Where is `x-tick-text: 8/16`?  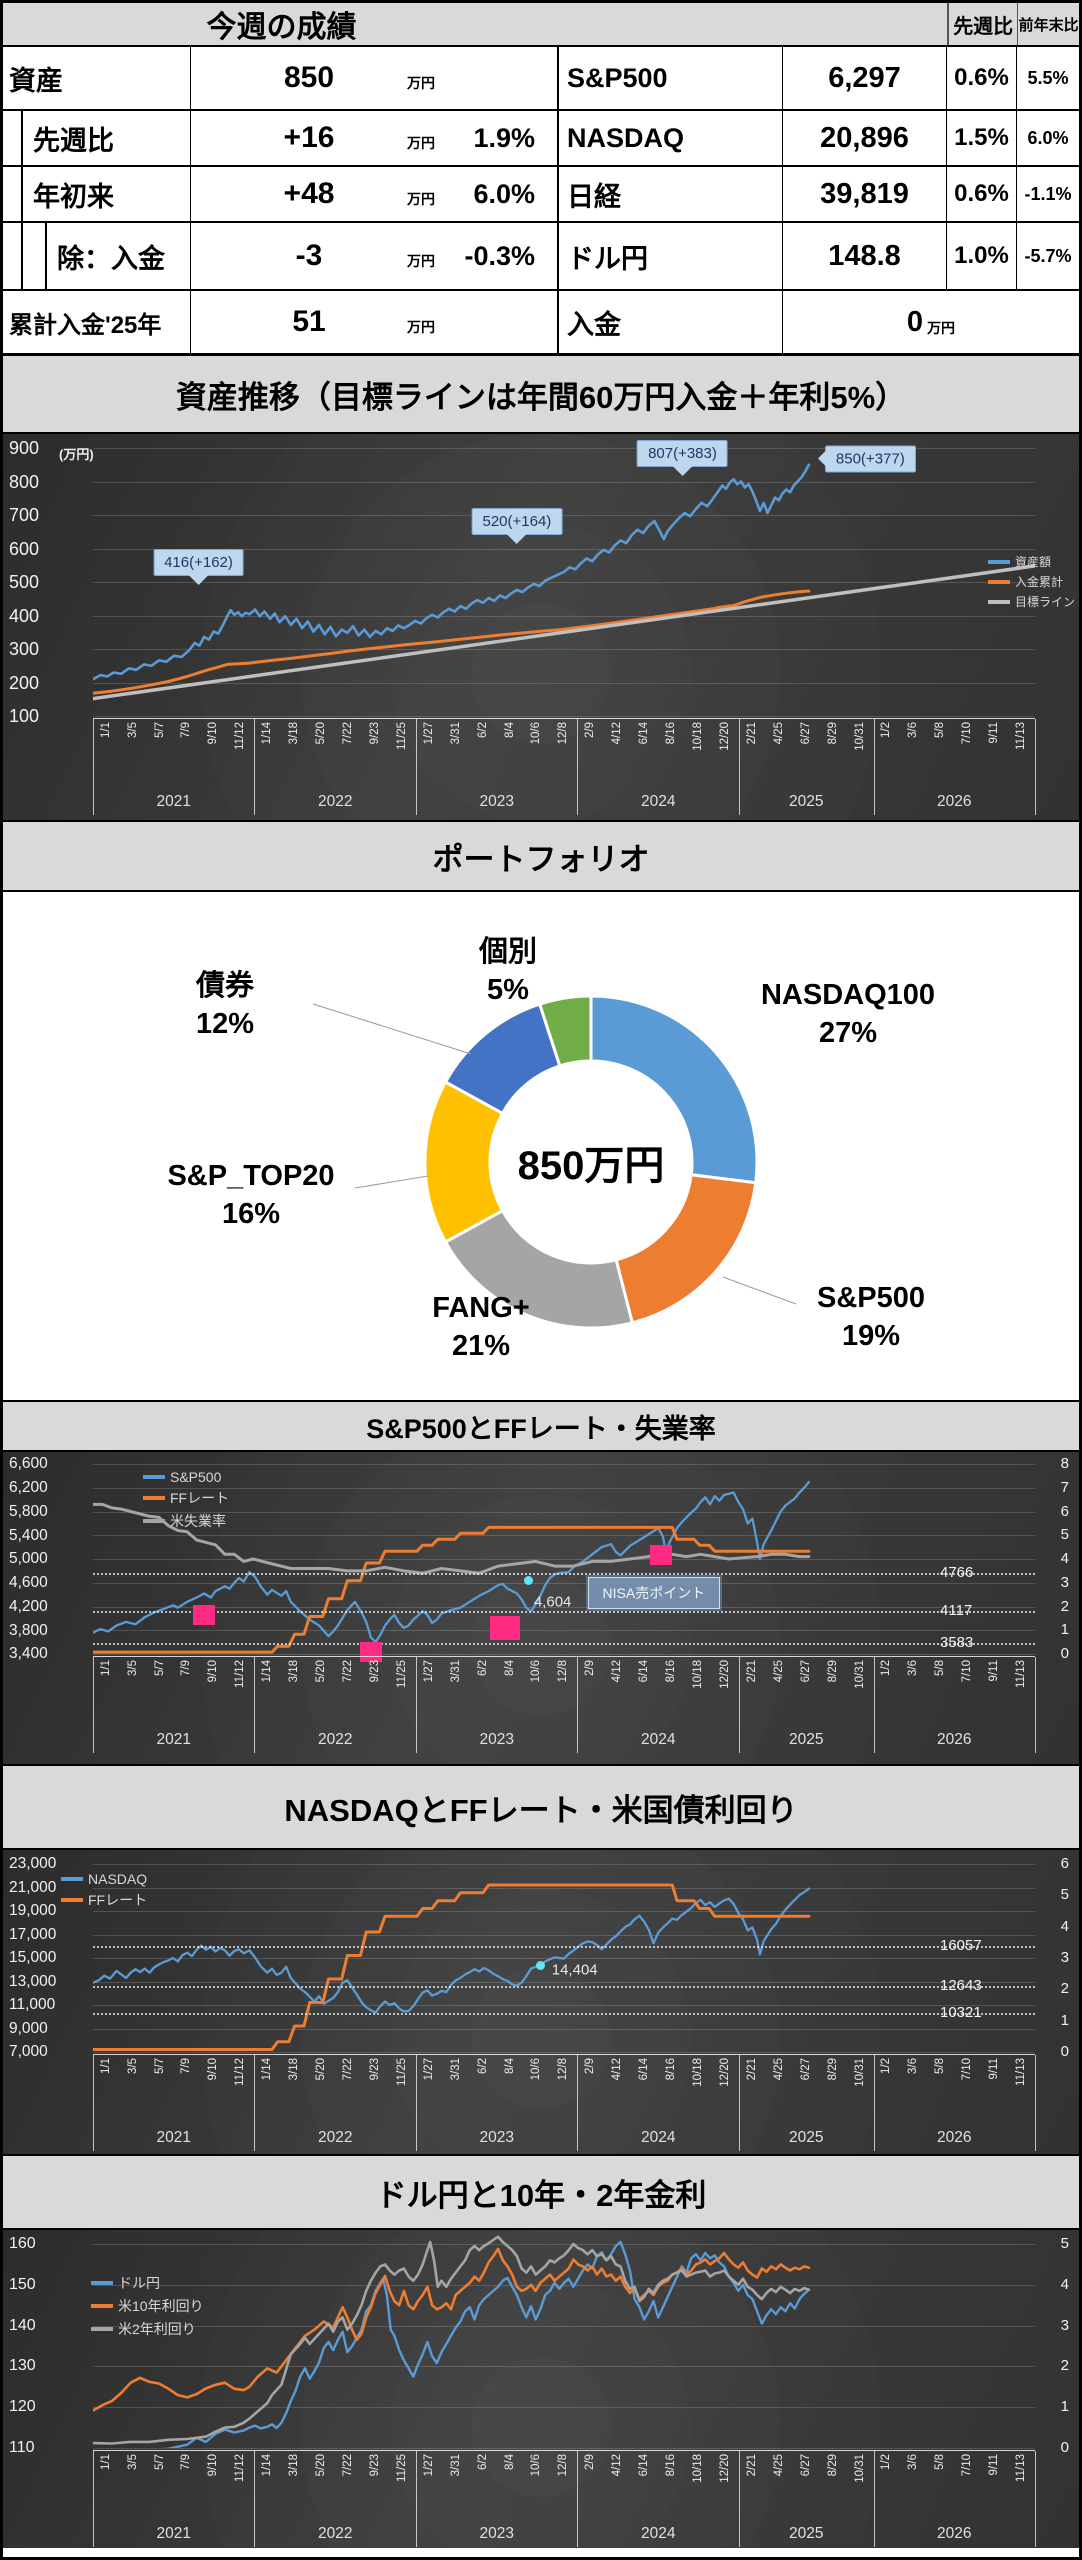 x-tick-text: 8/16 is located at coordinates (671, 1671).